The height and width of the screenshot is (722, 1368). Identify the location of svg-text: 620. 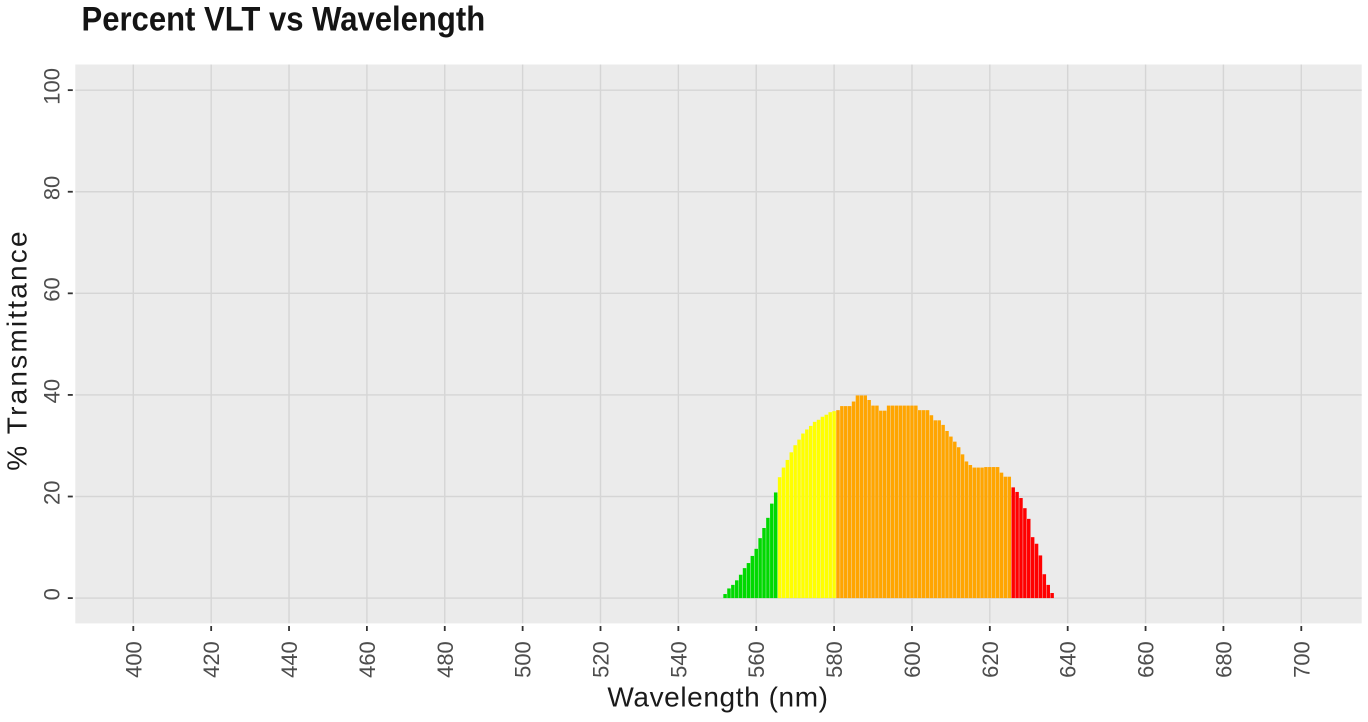
(990, 659).